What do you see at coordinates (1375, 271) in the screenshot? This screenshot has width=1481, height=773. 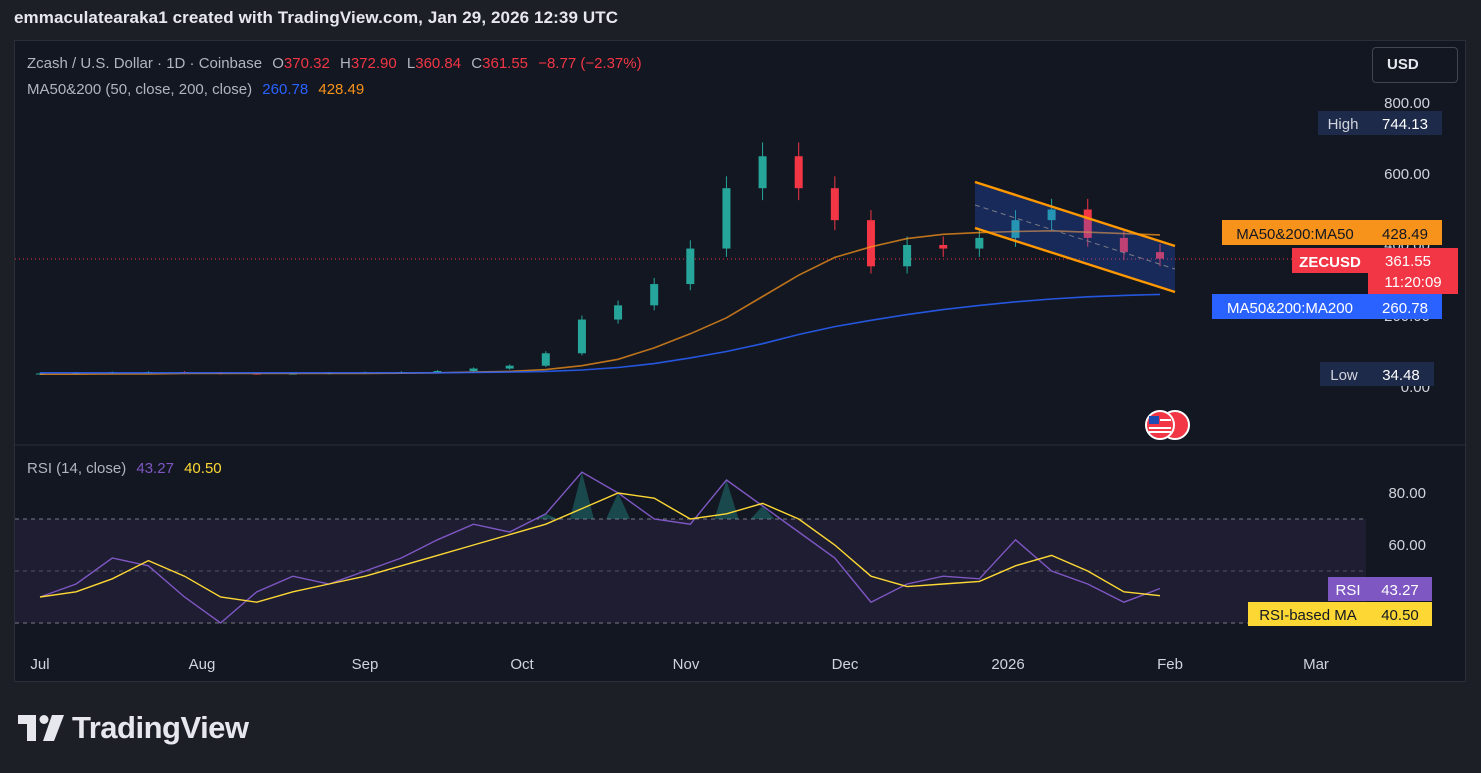 I see `price-badge: ZECUSD 361.55 11:20:09` at bounding box center [1375, 271].